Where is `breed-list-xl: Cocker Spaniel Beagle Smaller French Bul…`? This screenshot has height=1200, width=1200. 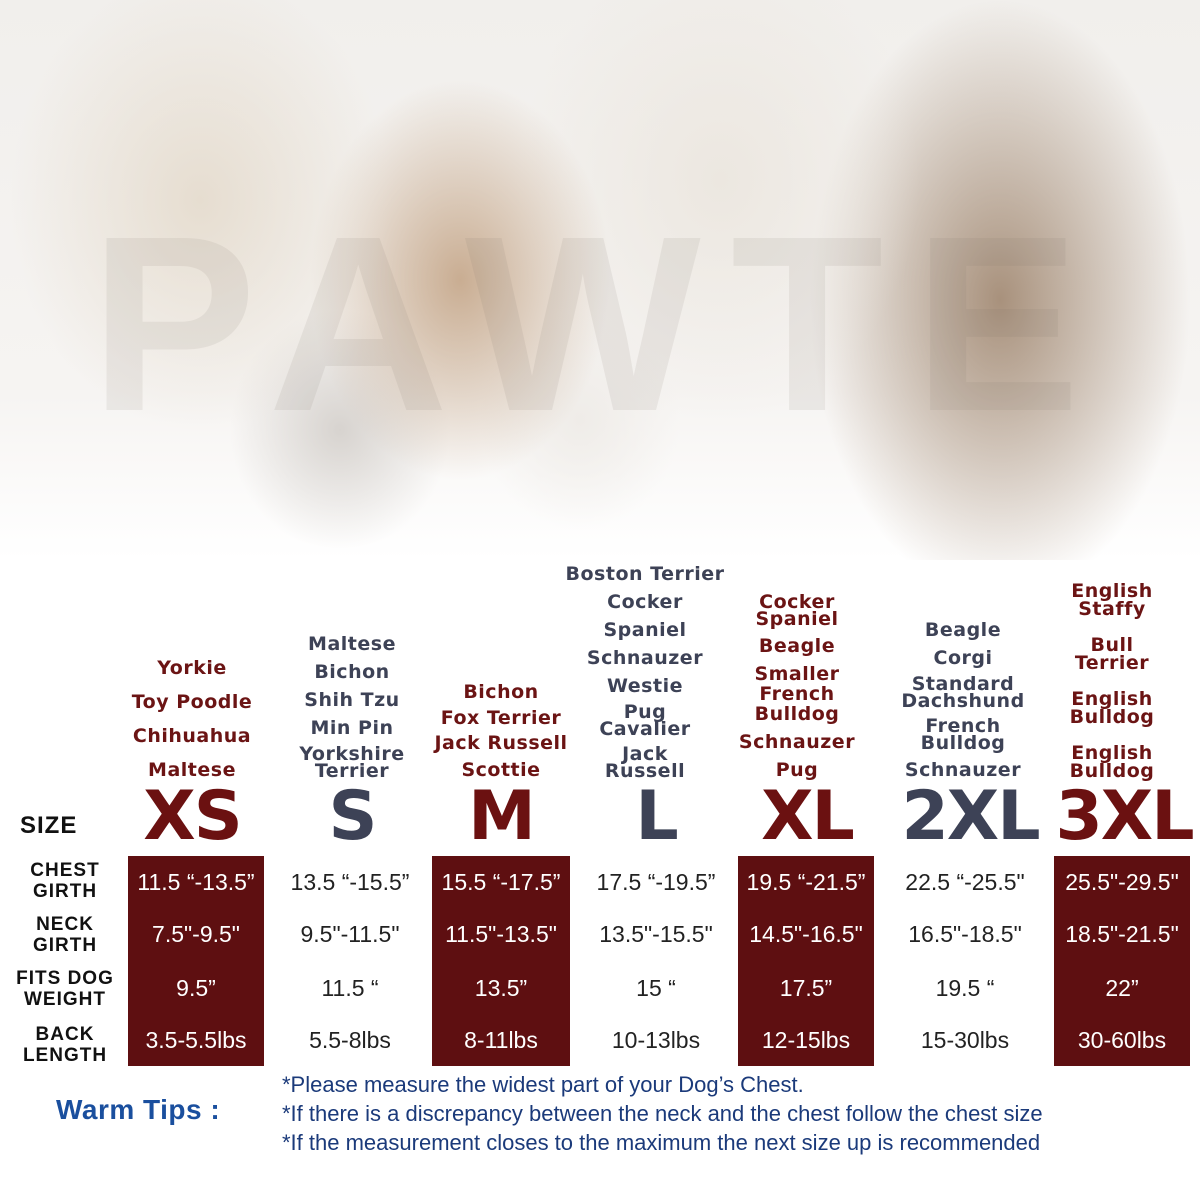
breed-list-xl: Cocker Spaniel Beagle Smaller French Bul… is located at coordinates (797, 683).